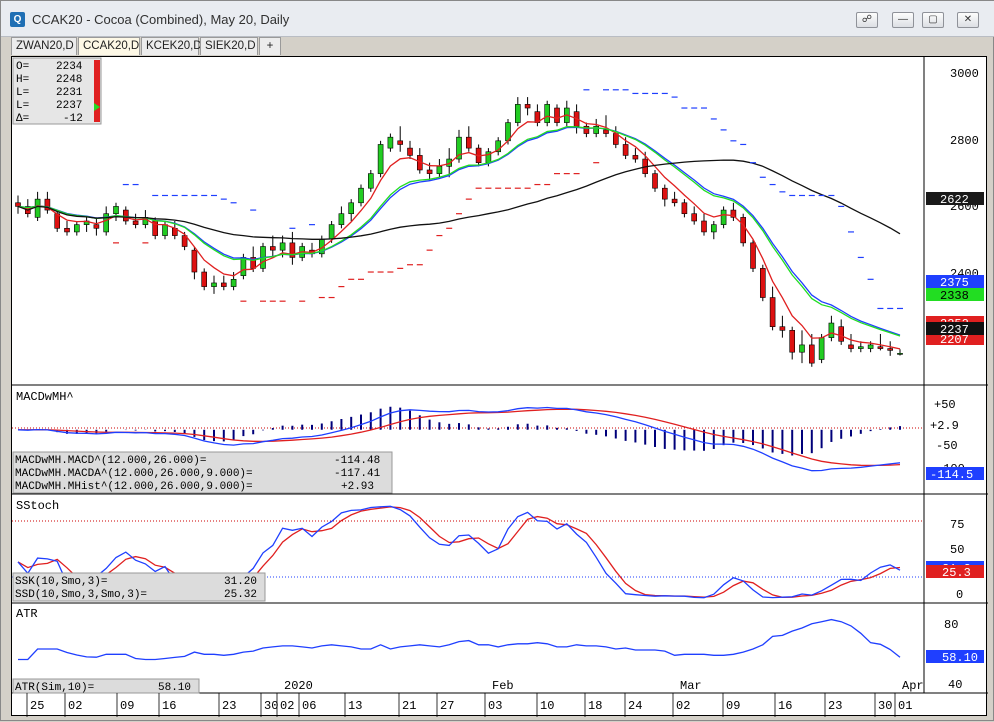  I want to click on svg-text: SSD(10,Smo,3,Smo,3)=, so click(81, 595).